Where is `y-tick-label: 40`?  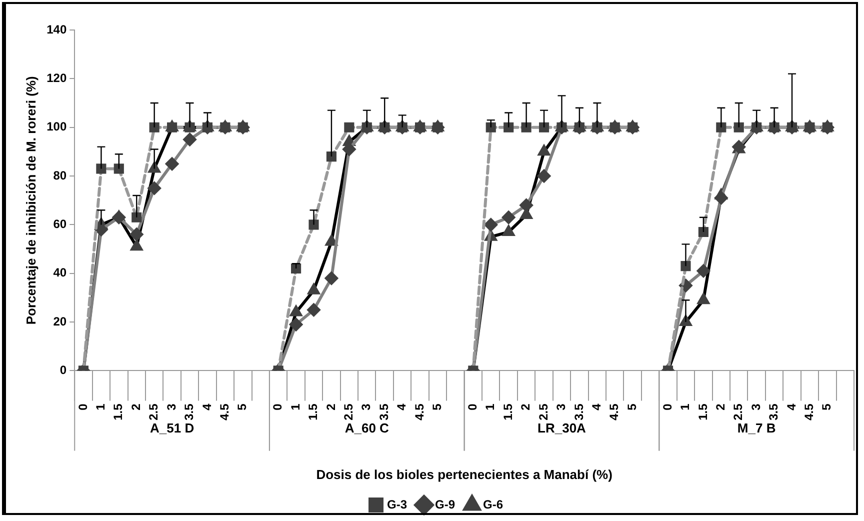 y-tick-label: 40 is located at coordinates (60, 273).